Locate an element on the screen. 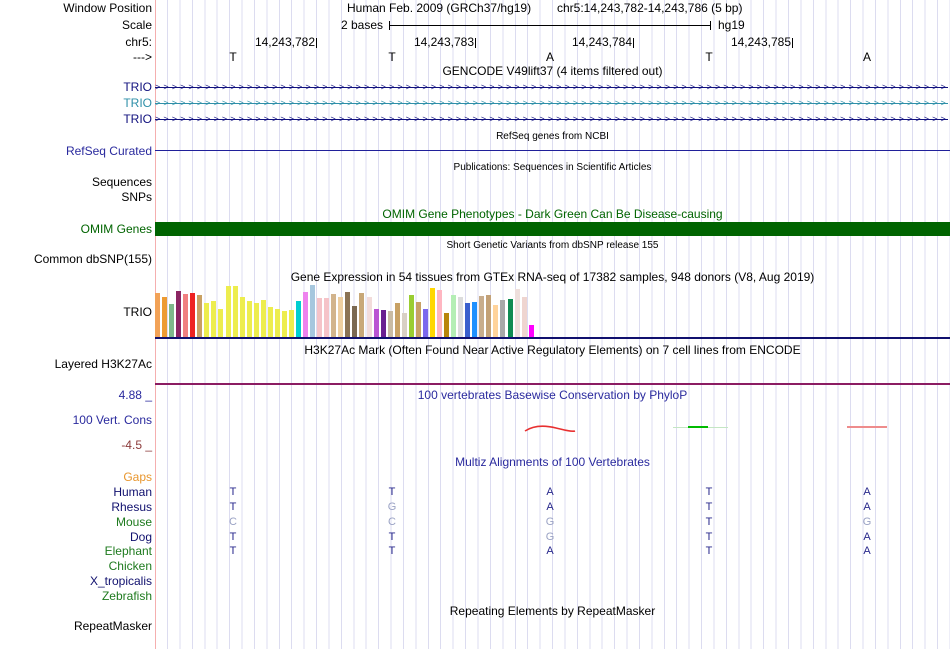 Image resolution: width=950 pixels, height=649 pixels. repeatmasker-label: RepeatMasker is located at coordinates (112, 626).